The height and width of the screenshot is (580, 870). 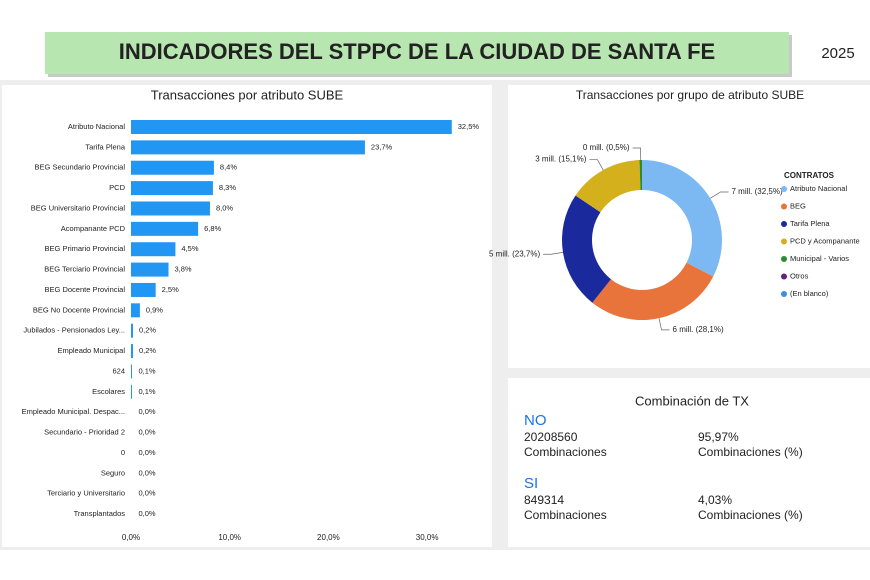 What do you see at coordinates (224, 207) in the screenshot?
I see `value-label: 8,0%` at bounding box center [224, 207].